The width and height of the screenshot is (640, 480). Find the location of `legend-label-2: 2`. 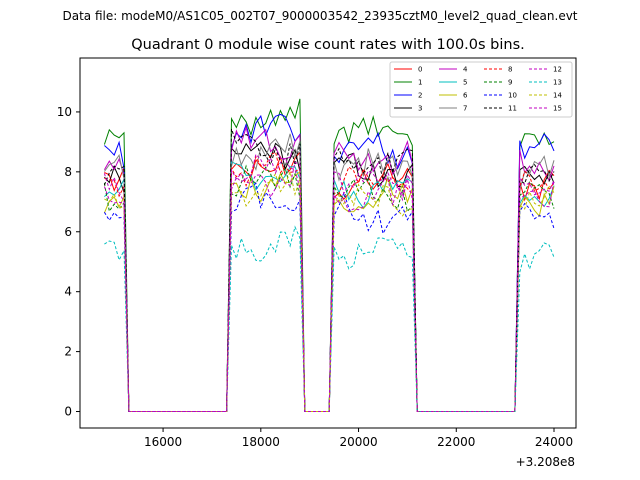

legend-label-2: 2 is located at coordinates (420, 96).